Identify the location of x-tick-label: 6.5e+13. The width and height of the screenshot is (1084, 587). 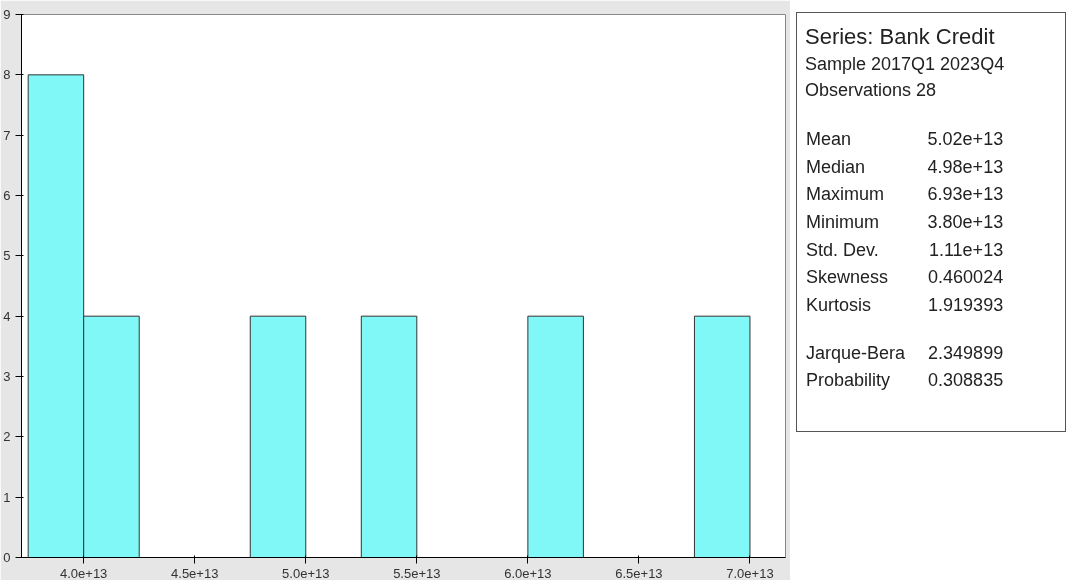
(639, 573).